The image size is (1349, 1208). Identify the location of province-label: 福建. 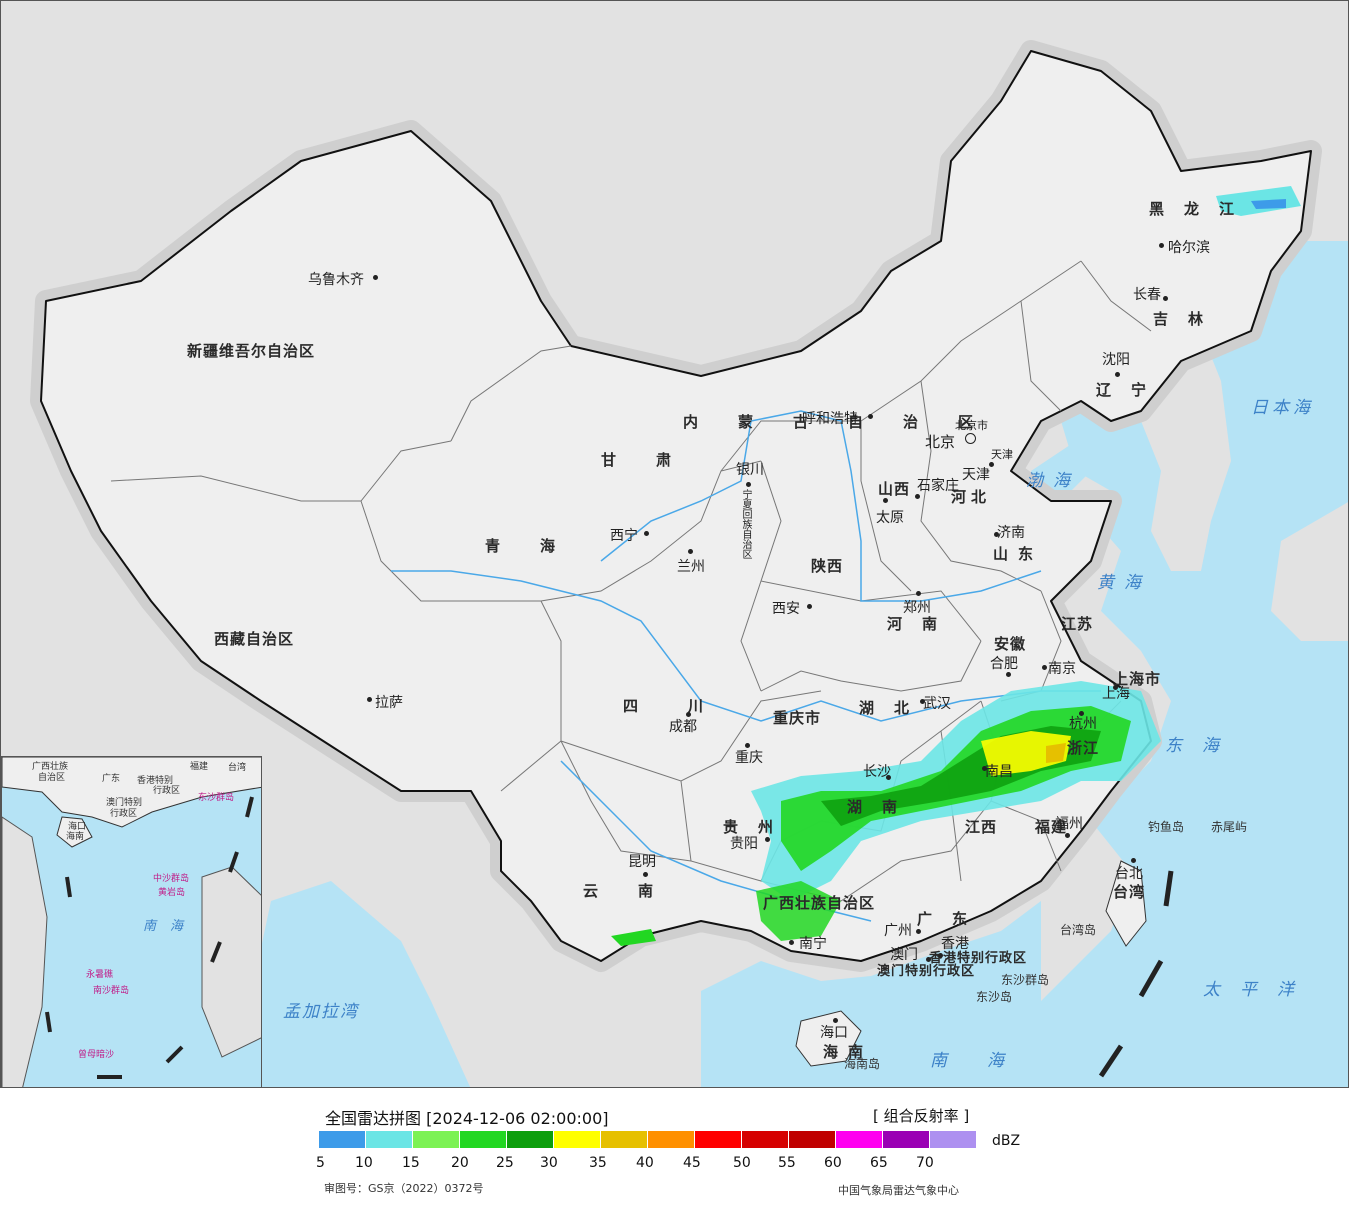
(1051, 827).